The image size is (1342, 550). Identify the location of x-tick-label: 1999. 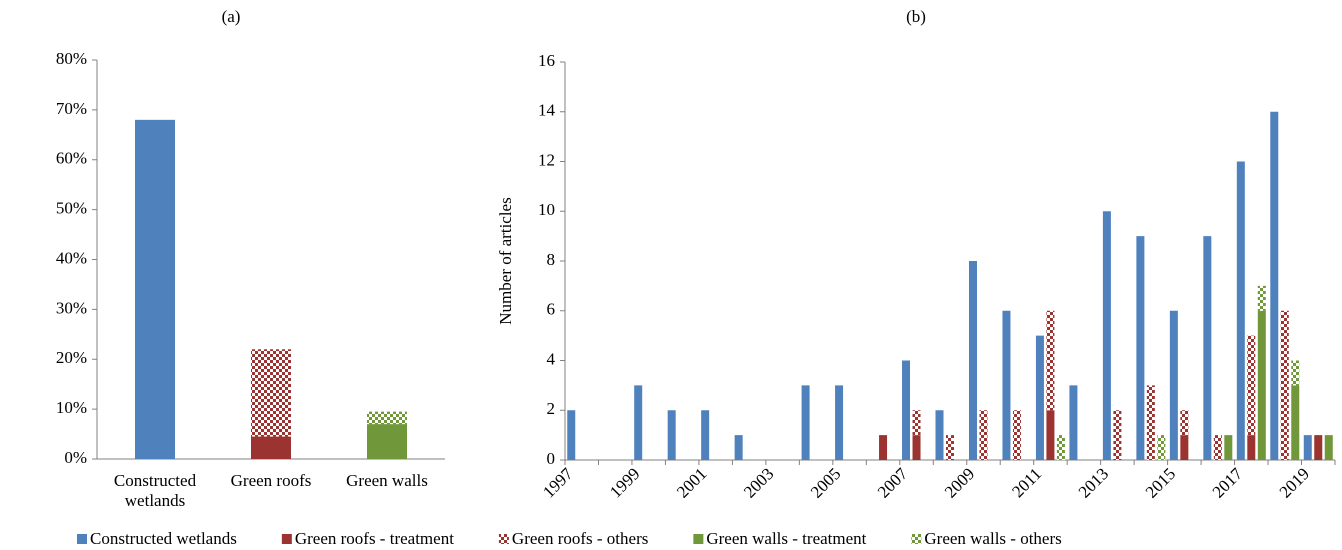
(624, 482).